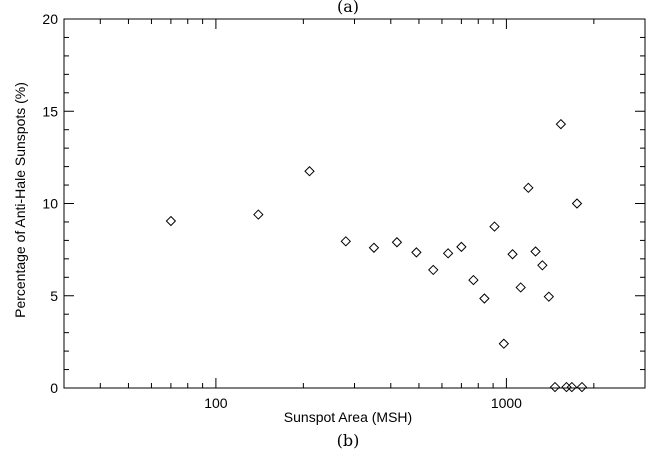  Describe the element at coordinates (54, 296) in the screenshot. I see `y-tick-label: 5` at that location.